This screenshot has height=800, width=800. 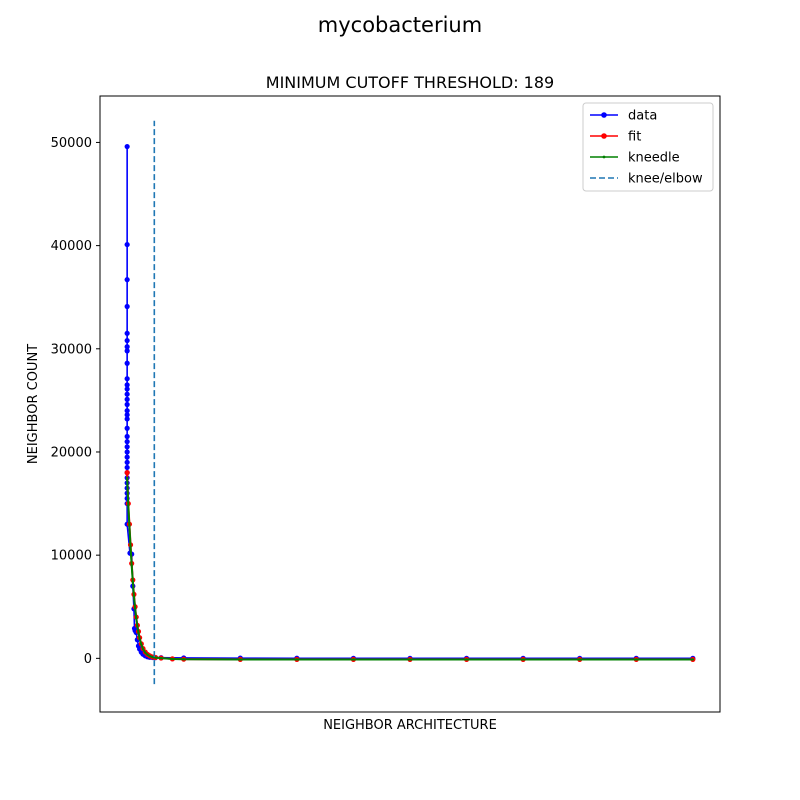 I want to click on legend-label-1: fit, so click(x=634, y=137).